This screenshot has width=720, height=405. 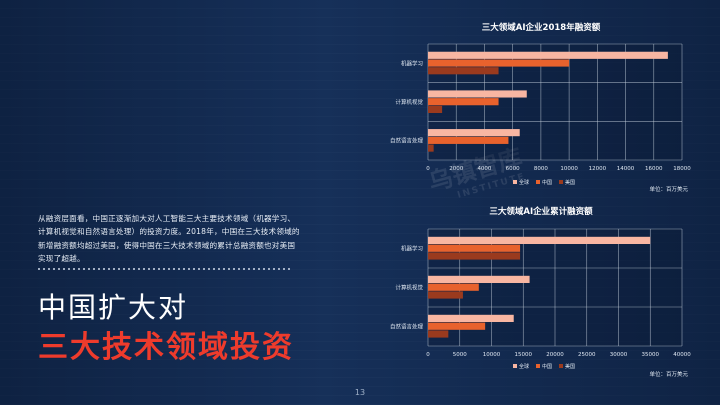 I want to click on heading-line-1: 中国扩大对, so click(x=113, y=307).